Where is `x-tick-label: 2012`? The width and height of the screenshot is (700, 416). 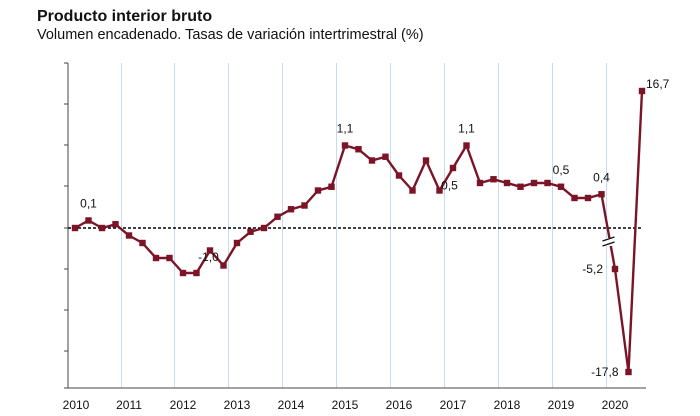
x-tick-label: 2012 is located at coordinates (183, 405).